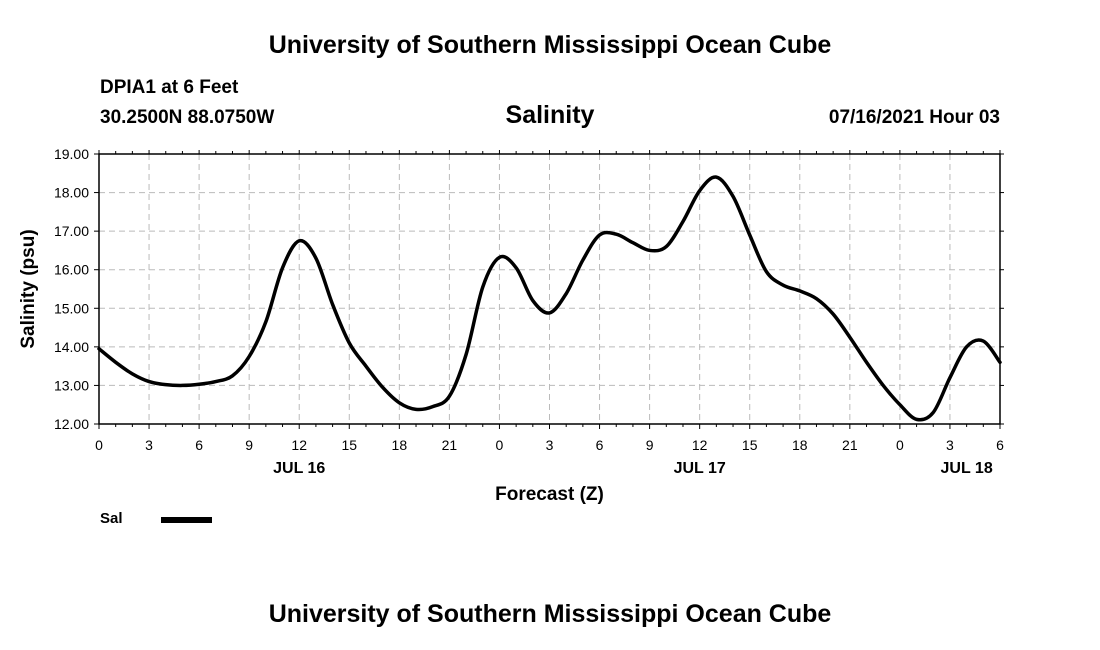 Image resolution: width=1100 pixels, height=650 pixels. I want to click on y-tick-label: 18.00, so click(71, 193).